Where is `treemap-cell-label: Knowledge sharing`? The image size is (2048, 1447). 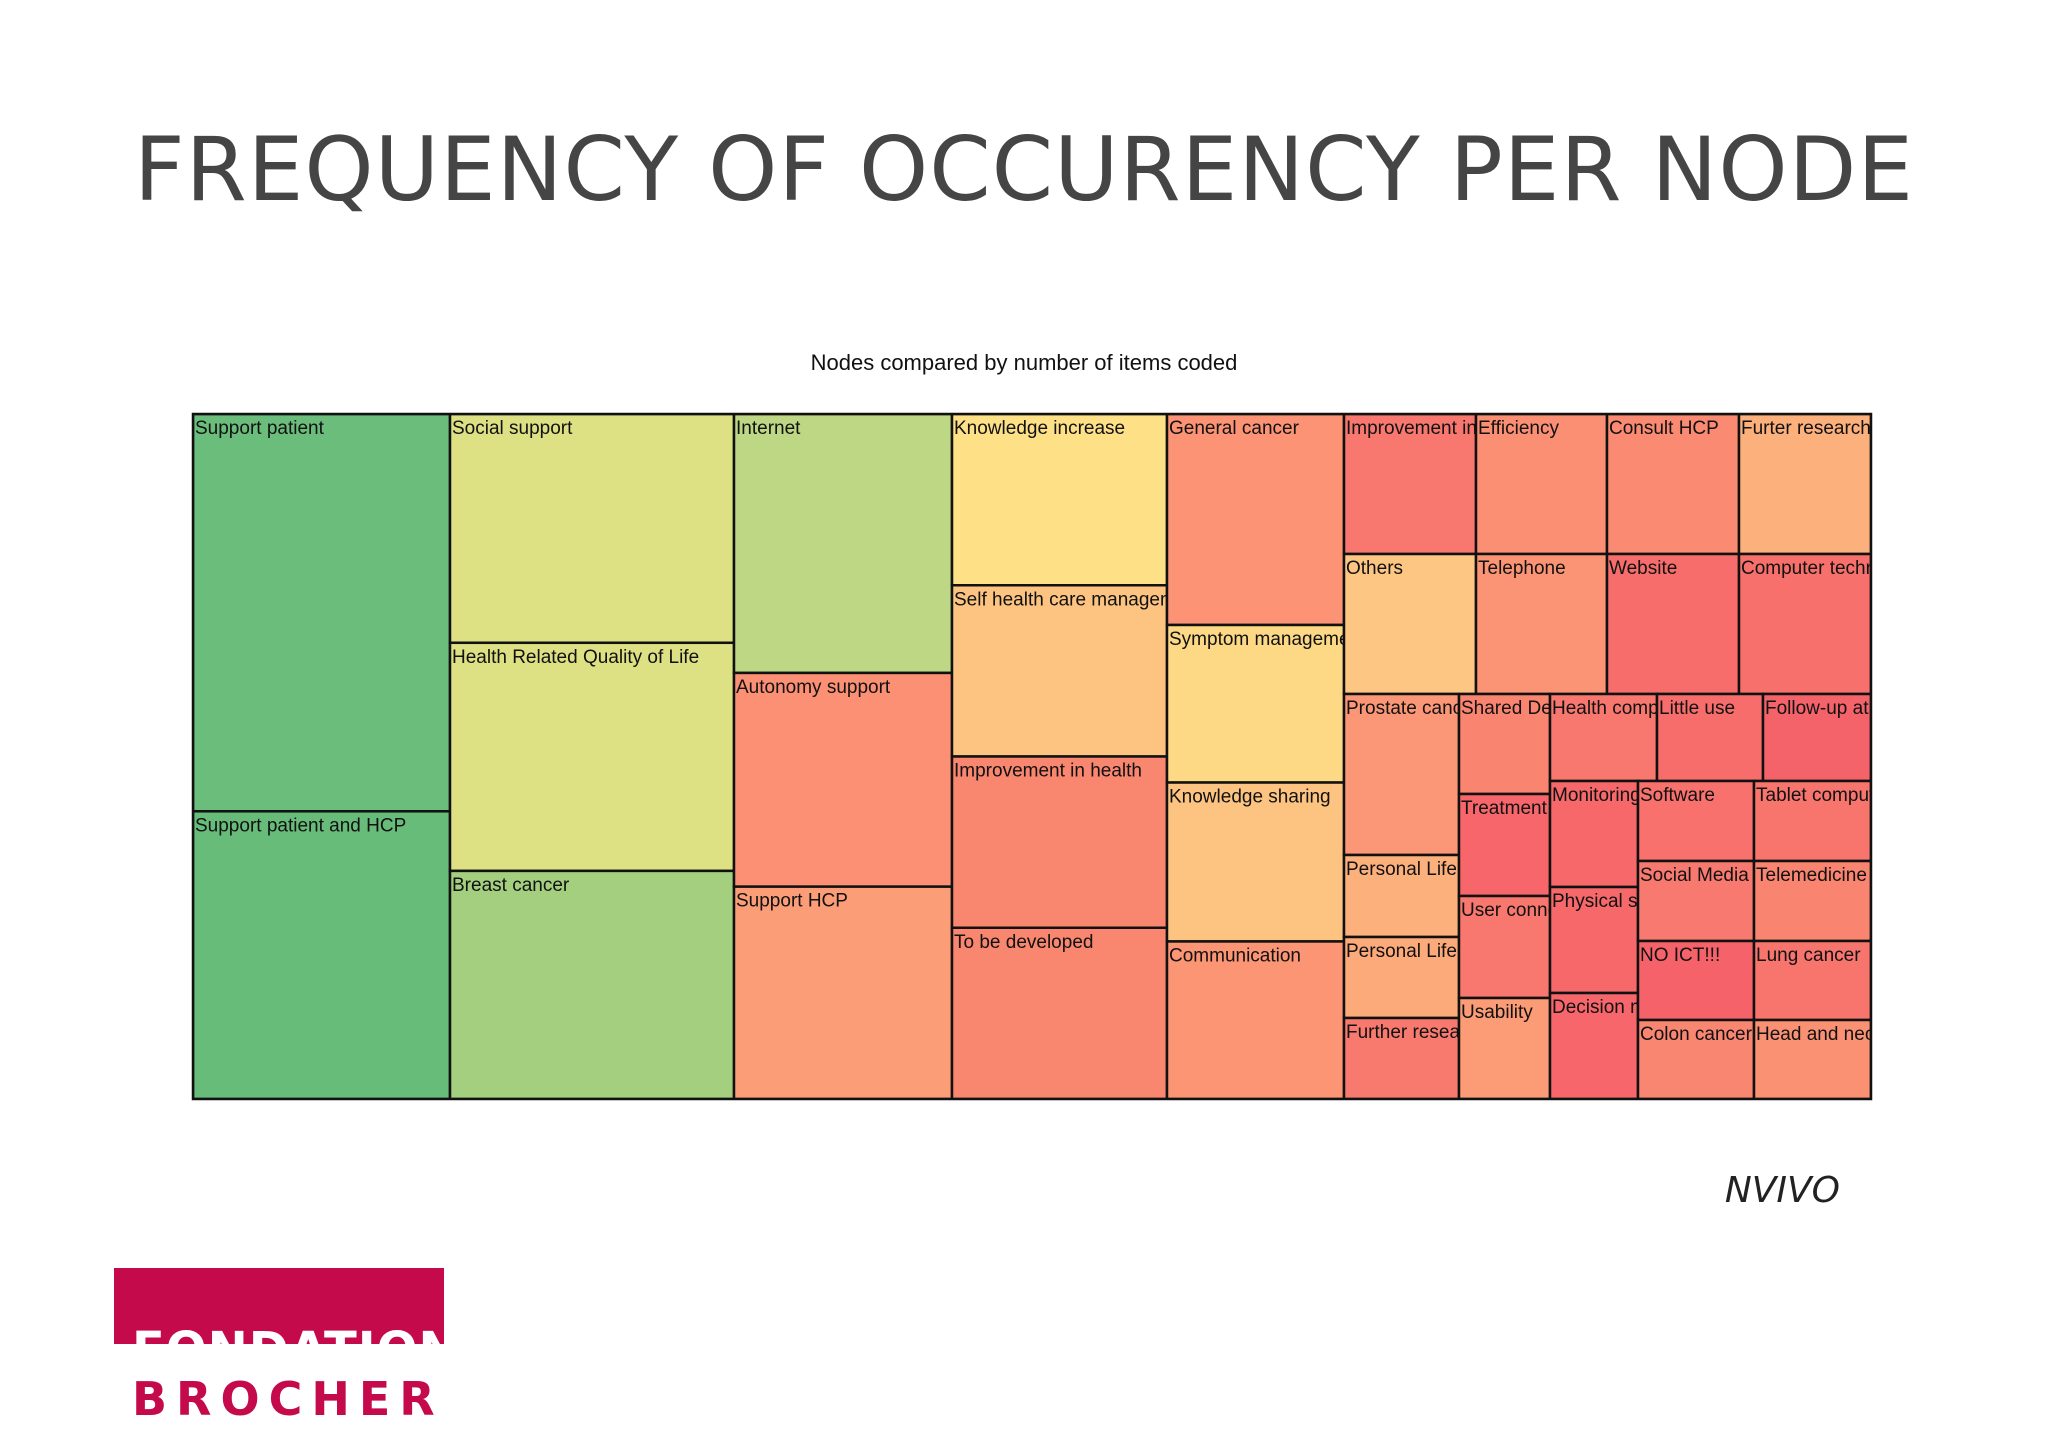 treemap-cell-label: Knowledge sharing is located at coordinates (1250, 797).